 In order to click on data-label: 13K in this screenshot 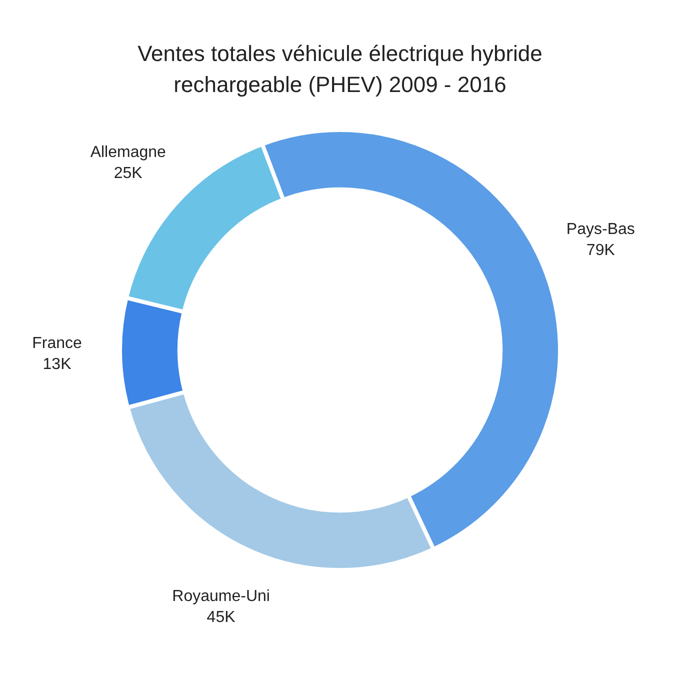, I will do `click(57, 364)`.